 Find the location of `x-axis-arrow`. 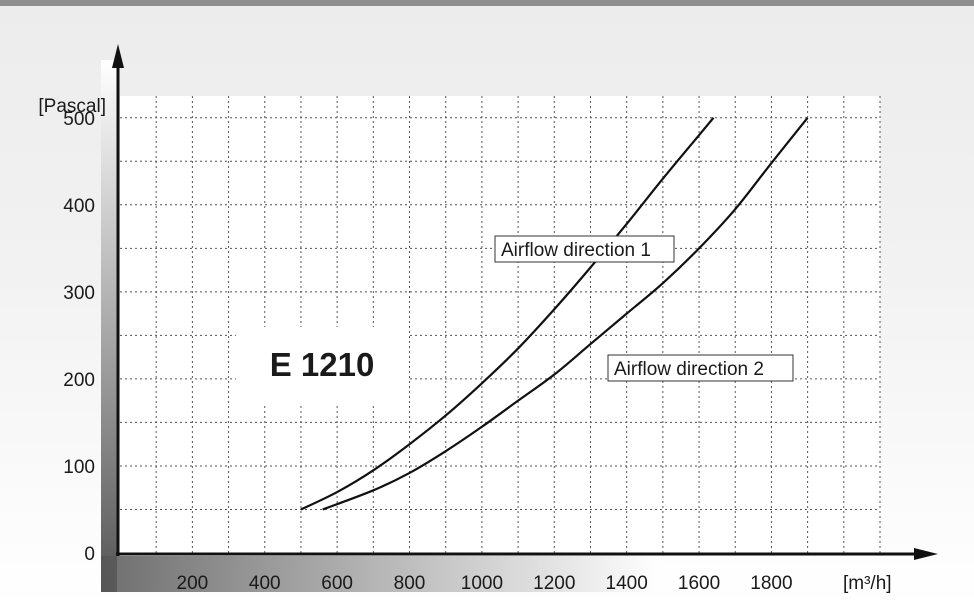

x-axis-arrow is located at coordinates (926, 554).